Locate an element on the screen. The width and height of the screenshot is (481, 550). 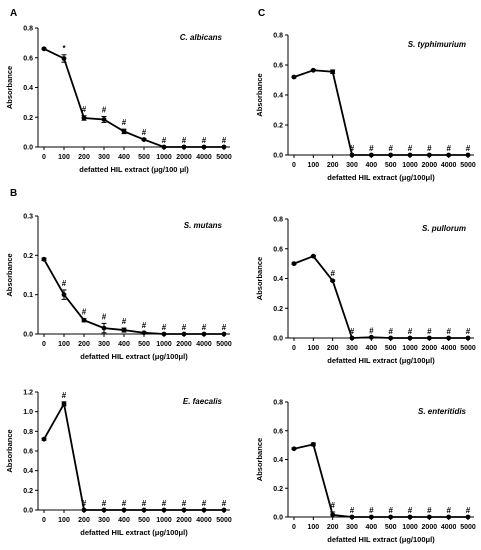
chart-title: S. typhimurium is located at coordinates (437, 44).